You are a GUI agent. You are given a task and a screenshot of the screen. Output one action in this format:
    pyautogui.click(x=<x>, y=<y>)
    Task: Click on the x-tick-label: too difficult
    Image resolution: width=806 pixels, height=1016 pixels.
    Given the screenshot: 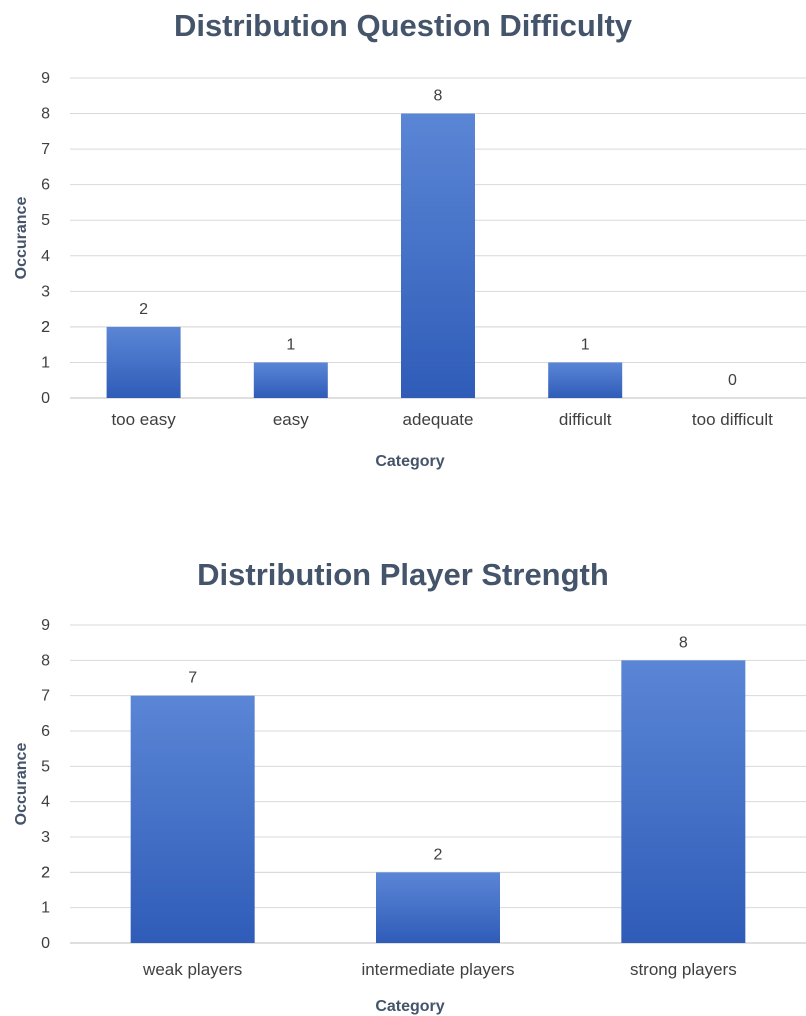 What is the action you would take?
    pyautogui.click(x=732, y=419)
    